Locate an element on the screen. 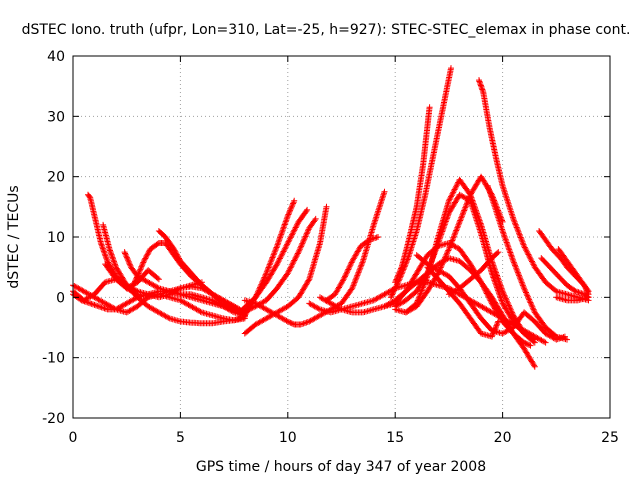 The image size is (640, 480). x-tick-label: 25 is located at coordinates (610, 438).